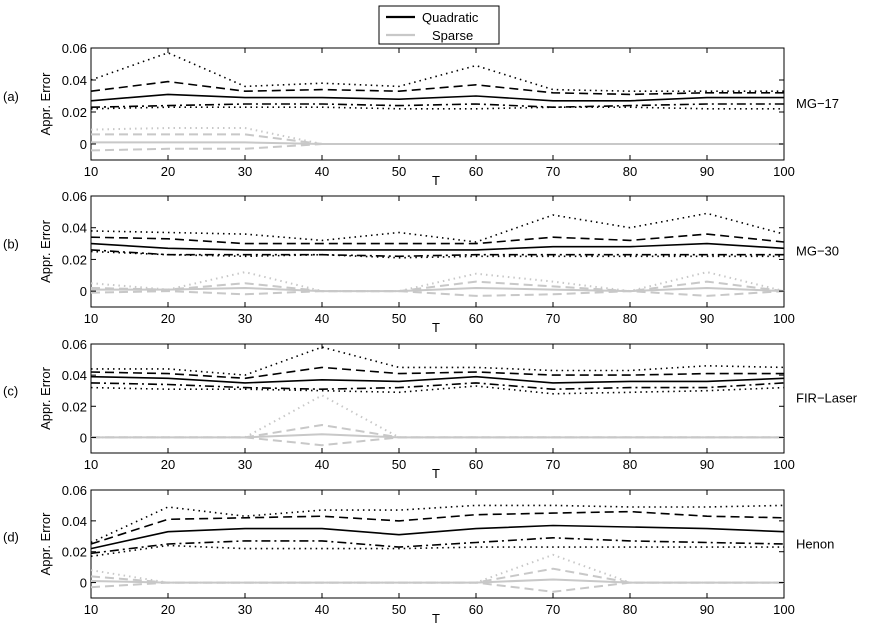 The height and width of the screenshot is (629, 872). What do you see at coordinates (817, 251) in the screenshot?
I see `dataset-label: MG−30` at bounding box center [817, 251].